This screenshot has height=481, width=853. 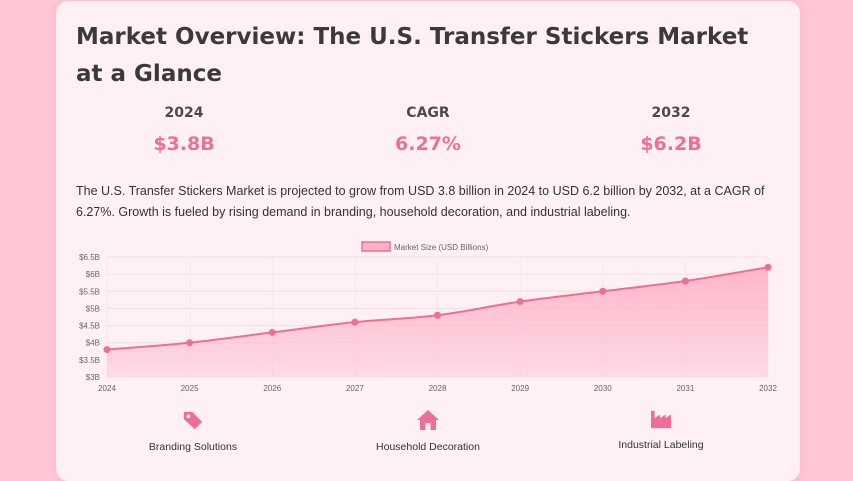 I want to click on x-tick-label: 2026, so click(x=272, y=388).